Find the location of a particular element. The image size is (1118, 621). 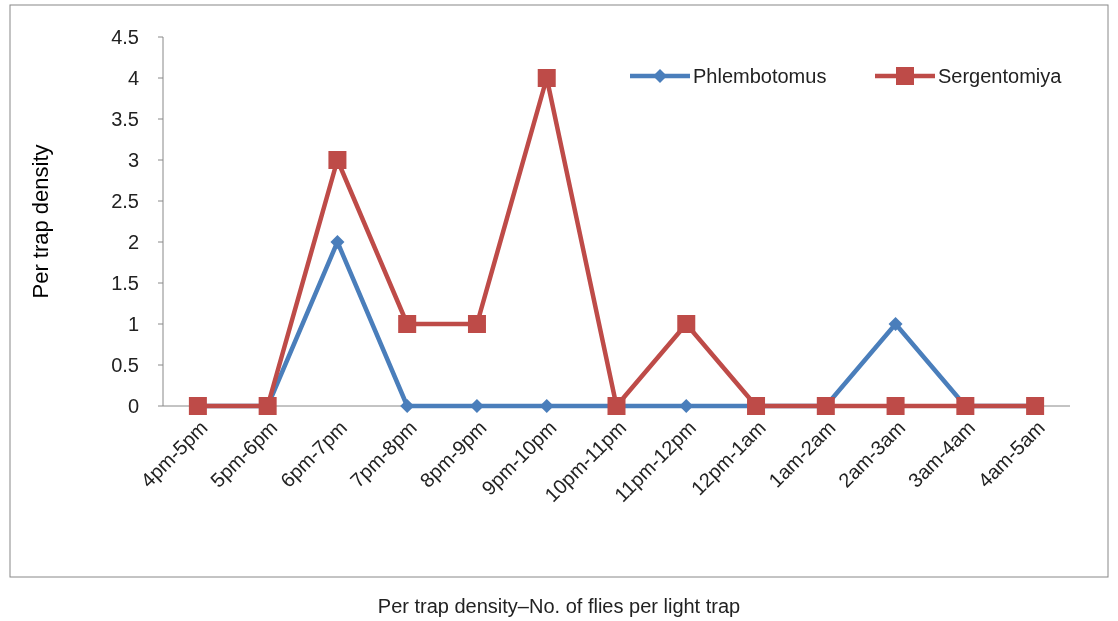

y-tick-label: 0.5 is located at coordinates (125, 365).